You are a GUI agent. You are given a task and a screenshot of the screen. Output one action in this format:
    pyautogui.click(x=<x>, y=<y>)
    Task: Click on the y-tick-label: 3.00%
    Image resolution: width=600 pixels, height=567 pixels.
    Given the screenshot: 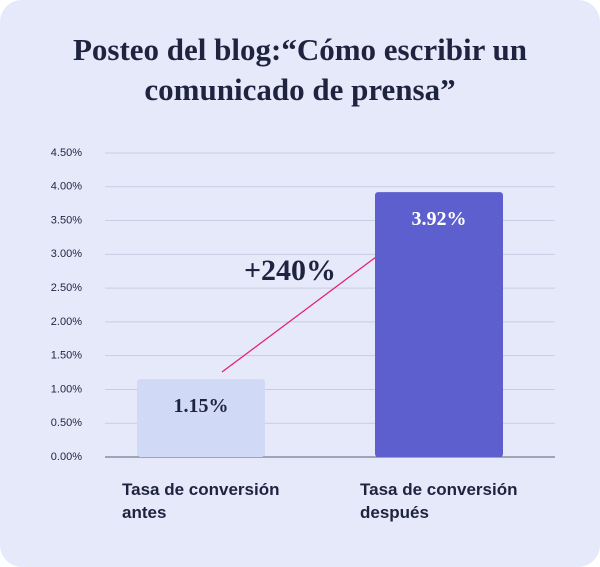 What is the action you would take?
    pyautogui.click(x=66, y=254)
    